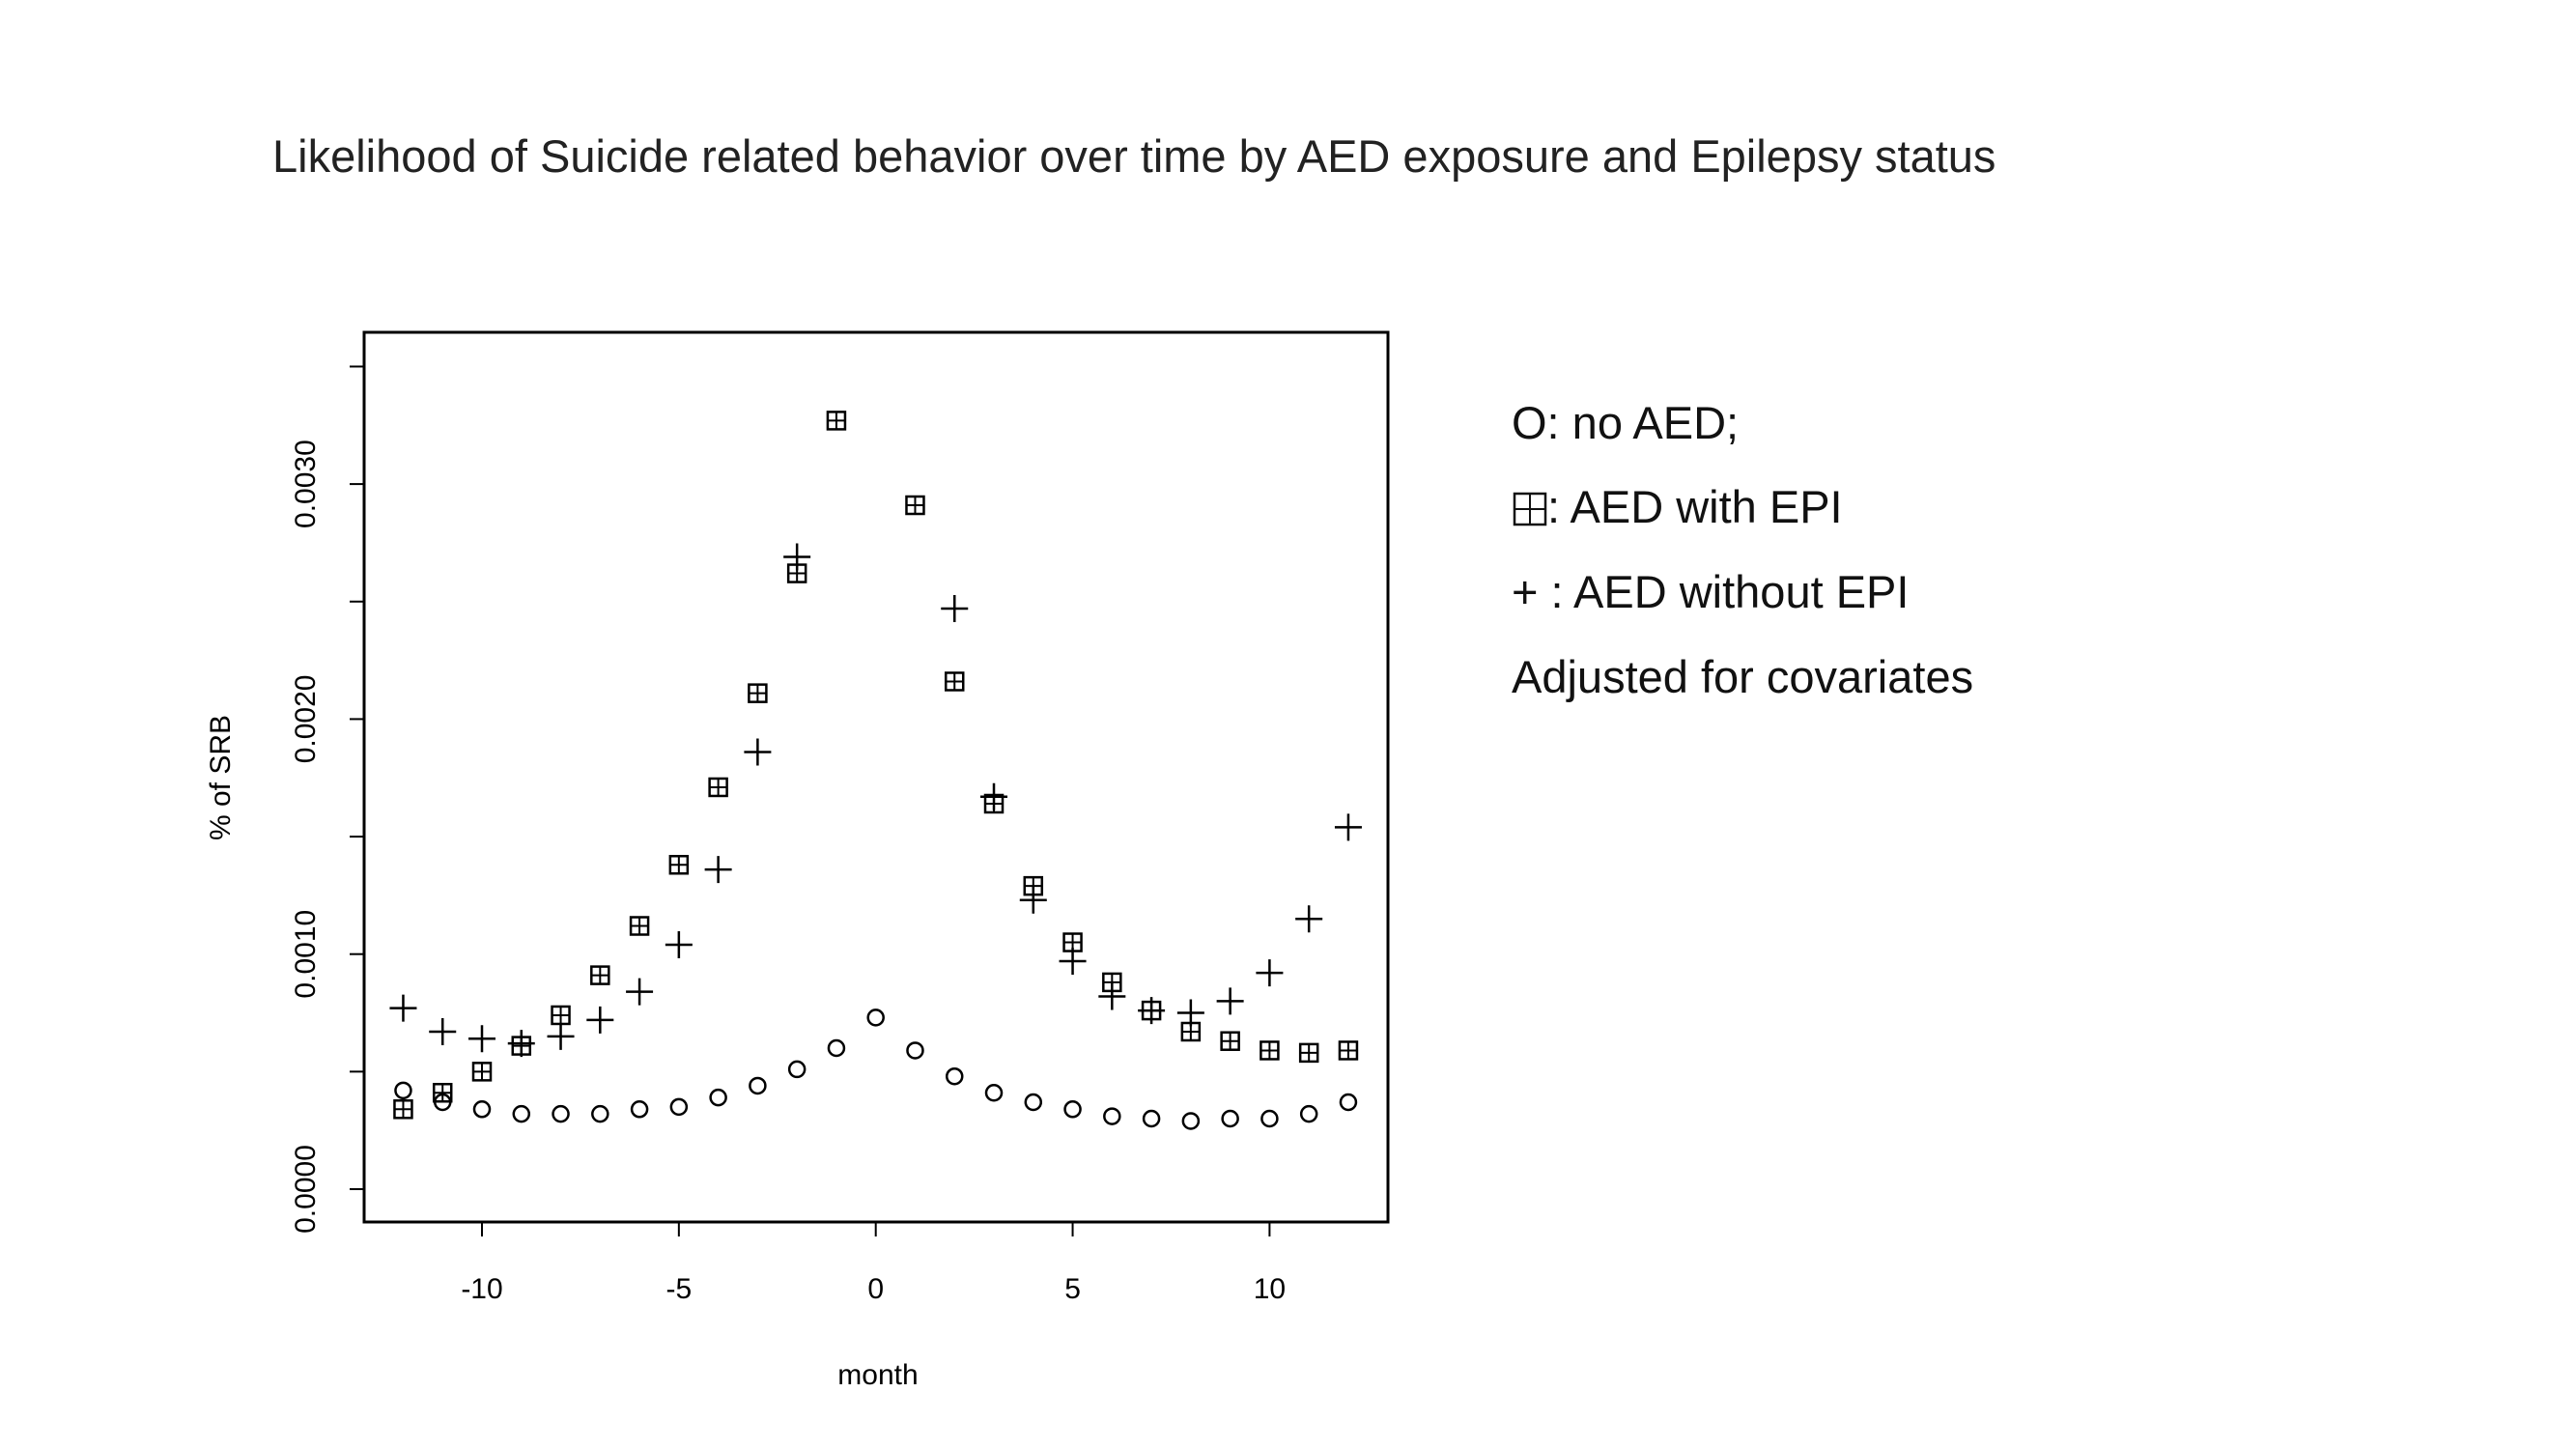 The height and width of the screenshot is (1449, 2576). What do you see at coordinates (306, 484) in the screenshot?
I see `y-tick-label: 0.0030` at bounding box center [306, 484].